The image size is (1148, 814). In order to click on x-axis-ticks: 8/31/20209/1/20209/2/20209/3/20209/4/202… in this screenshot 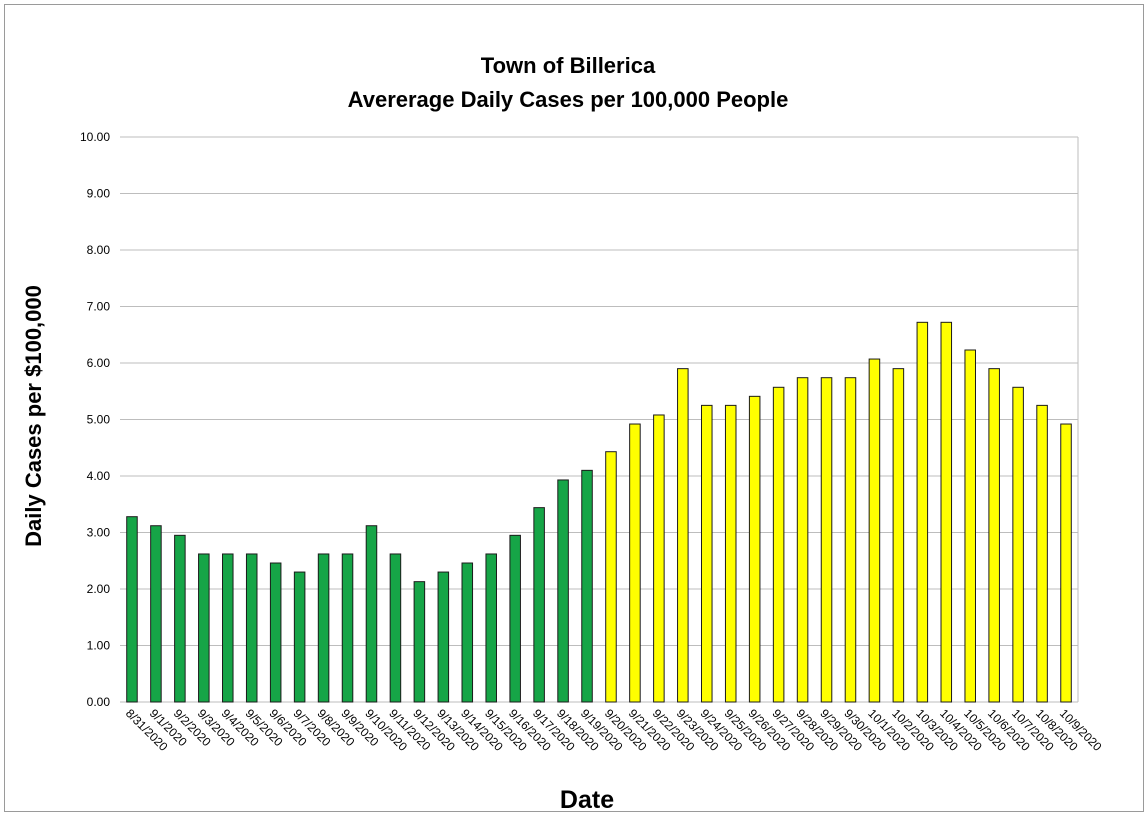, I will do `click(614, 730)`.